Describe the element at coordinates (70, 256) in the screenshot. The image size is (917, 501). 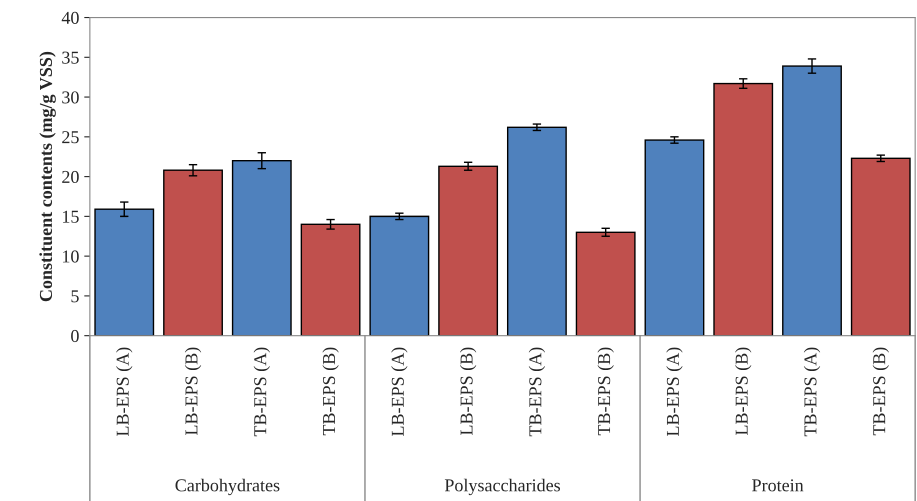
I see `y-tick-label: 10` at that location.